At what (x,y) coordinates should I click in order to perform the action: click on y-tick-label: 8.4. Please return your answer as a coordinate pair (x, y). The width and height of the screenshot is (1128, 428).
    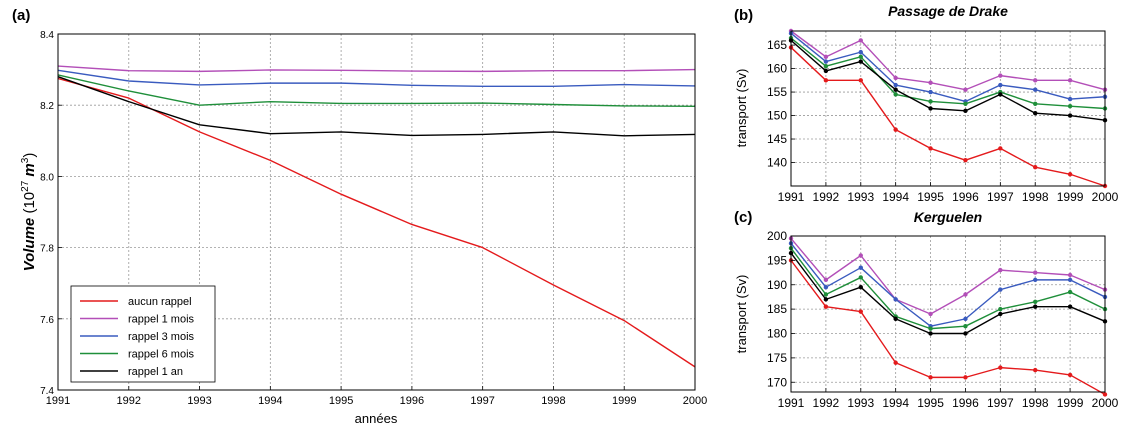
    Looking at the image, I should click on (47, 35).